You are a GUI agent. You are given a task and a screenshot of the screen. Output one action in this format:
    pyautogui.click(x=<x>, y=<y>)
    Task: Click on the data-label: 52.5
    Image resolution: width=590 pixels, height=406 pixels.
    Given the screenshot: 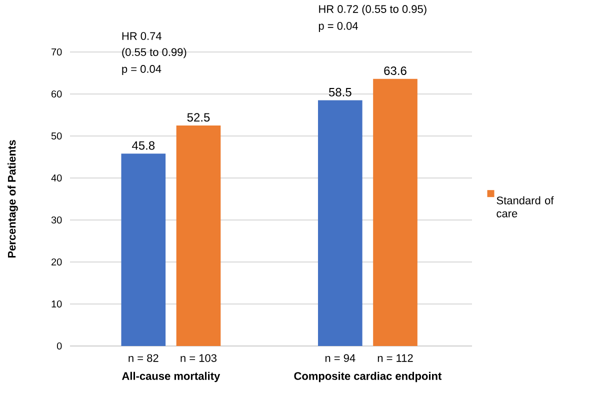 What is the action you would take?
    pyautogui.click(x=198, y=117)
    